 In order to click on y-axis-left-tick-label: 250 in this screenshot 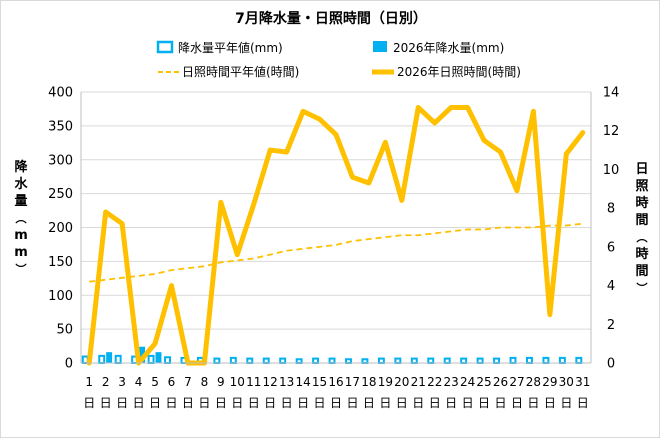, I will do `click(60, 194)`.